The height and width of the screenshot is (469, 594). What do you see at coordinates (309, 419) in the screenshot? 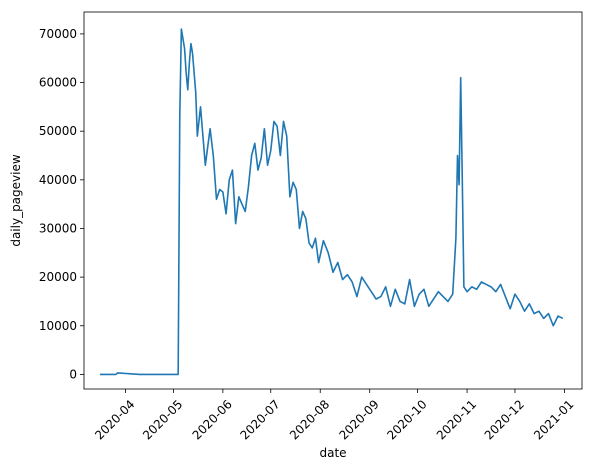
I see `x-tick-label: 2020-08` at bounding box center [309, 419].